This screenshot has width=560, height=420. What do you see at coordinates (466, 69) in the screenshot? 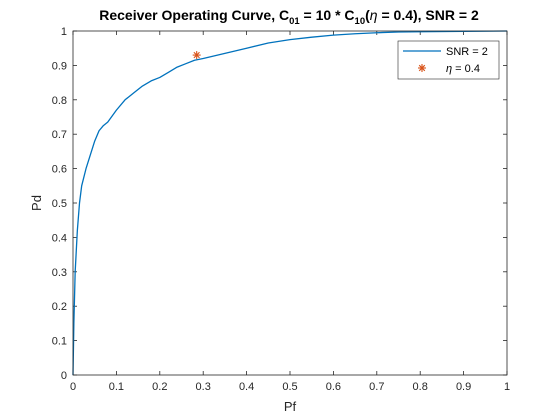
I see `legend-eta-value: = 0.4` at bounding box center [466, 69].